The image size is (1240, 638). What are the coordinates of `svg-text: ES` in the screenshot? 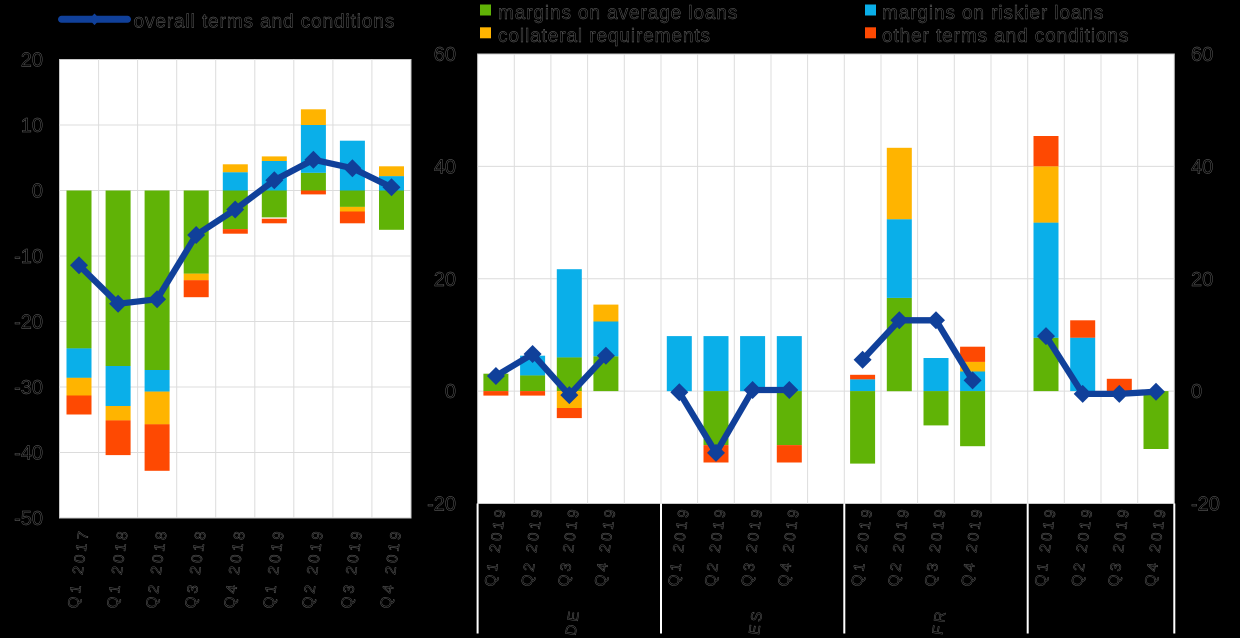 It's located at (756, 621).